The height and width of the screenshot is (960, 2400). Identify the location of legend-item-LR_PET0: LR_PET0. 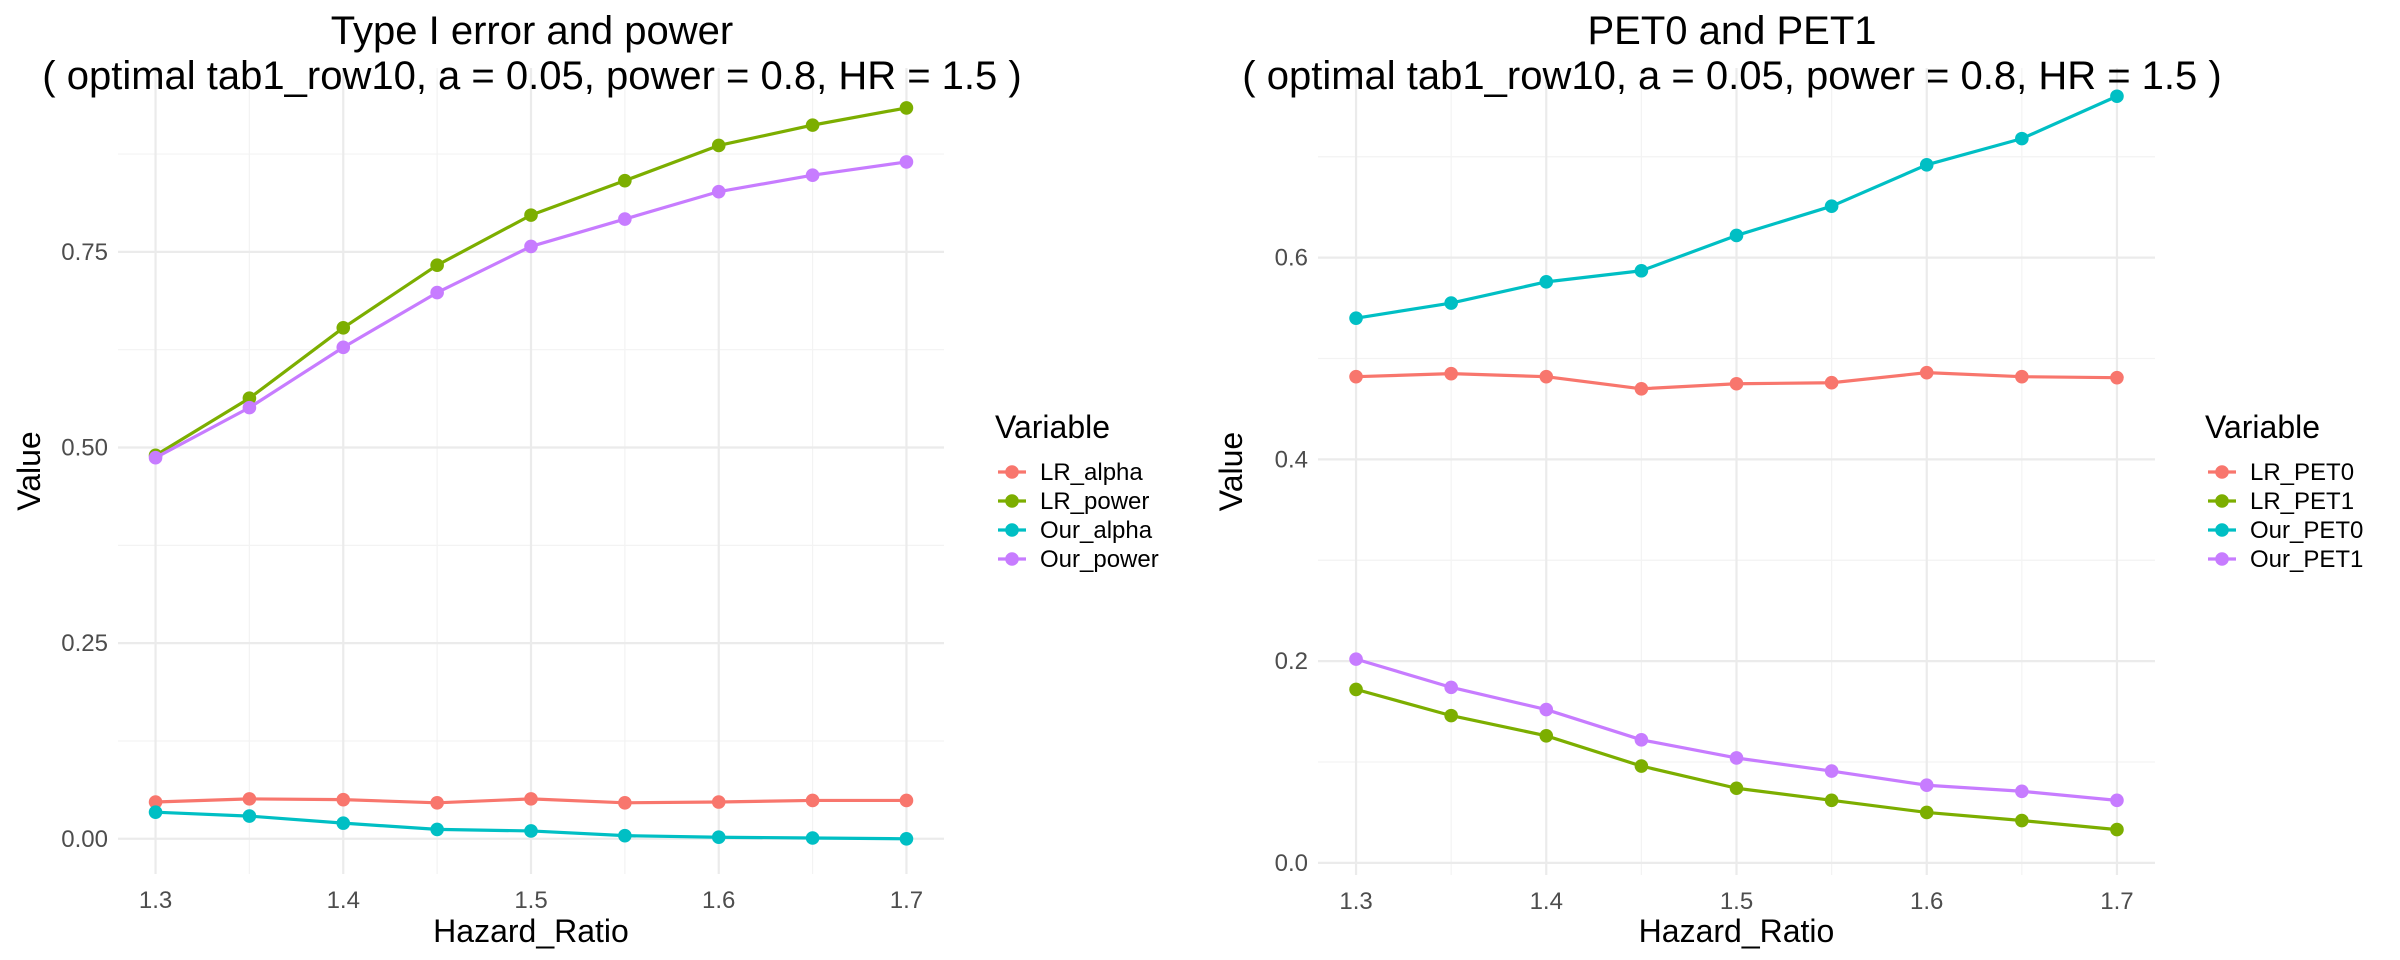
(2281, 472).